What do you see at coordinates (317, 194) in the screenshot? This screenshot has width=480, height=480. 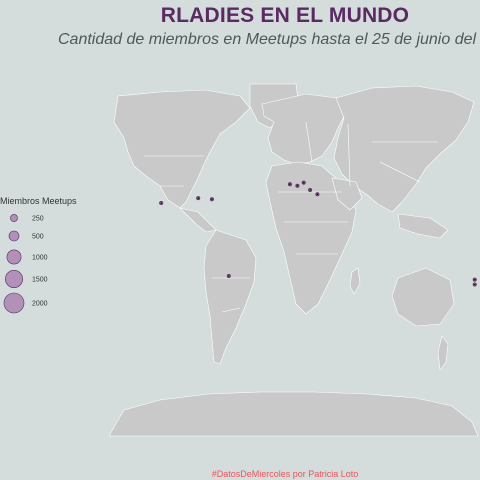 I see `meetup-point-europe-east` at bounding box center [317, 194].